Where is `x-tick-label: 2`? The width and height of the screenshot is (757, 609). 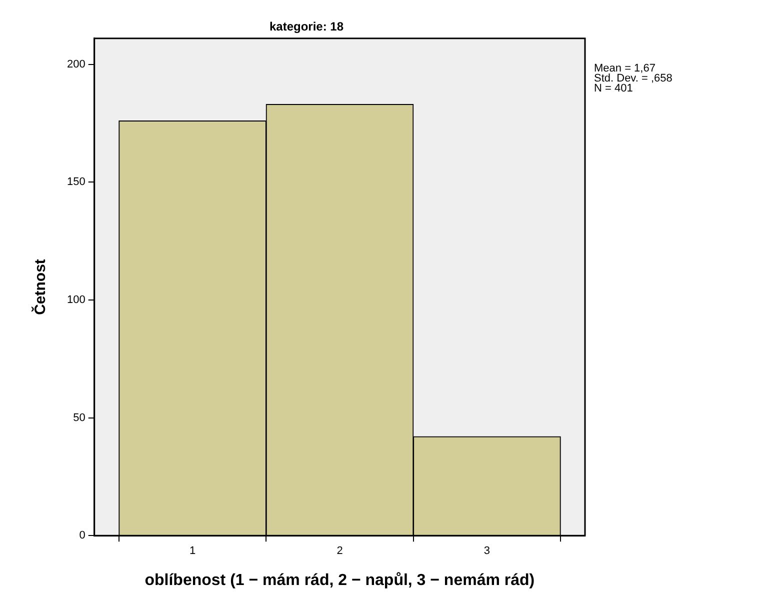 x-tick-label: 2 is located at coordinates (339, 551).